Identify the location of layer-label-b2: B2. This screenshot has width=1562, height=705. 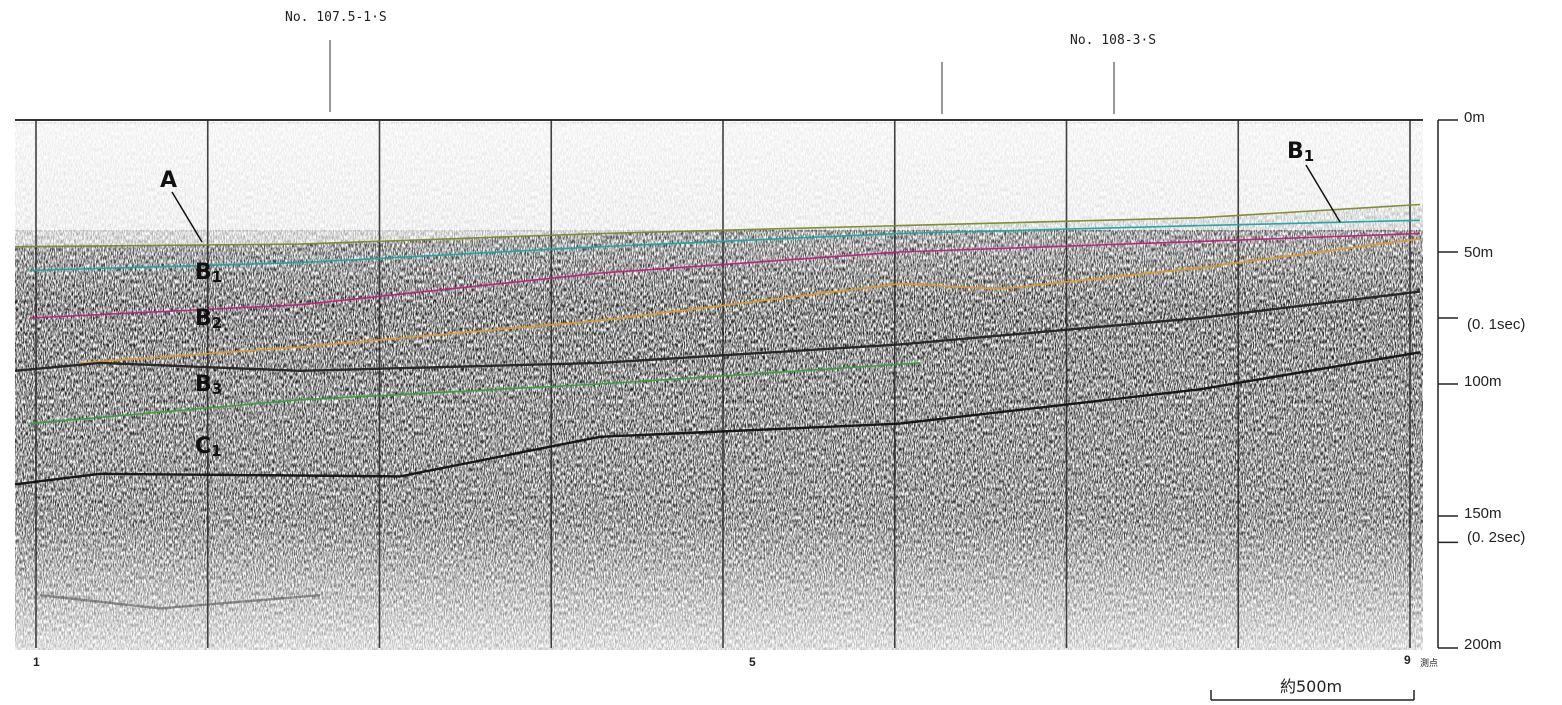
(209, 319).